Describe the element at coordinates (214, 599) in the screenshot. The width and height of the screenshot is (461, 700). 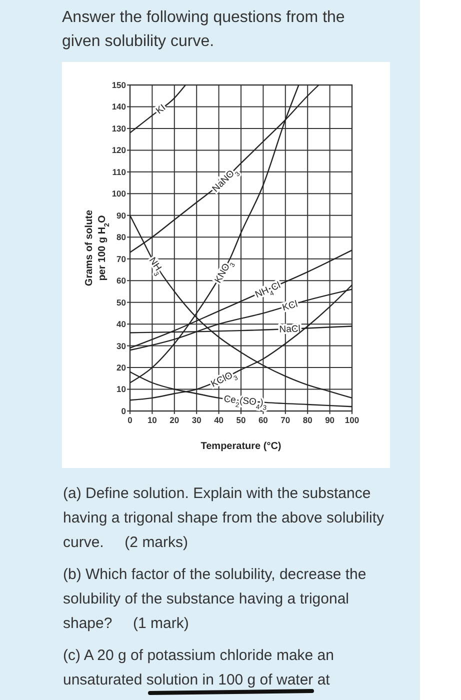
I see `text: (b) Which factor of the solubility, decrease the solubility of the substance having a trigonal shape? (1 mark)` at that location.